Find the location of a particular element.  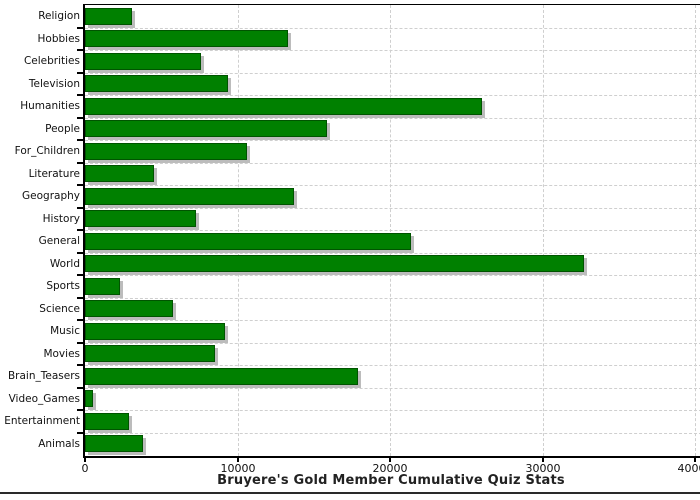

category-label: Science is located at coordinates (59, 308).